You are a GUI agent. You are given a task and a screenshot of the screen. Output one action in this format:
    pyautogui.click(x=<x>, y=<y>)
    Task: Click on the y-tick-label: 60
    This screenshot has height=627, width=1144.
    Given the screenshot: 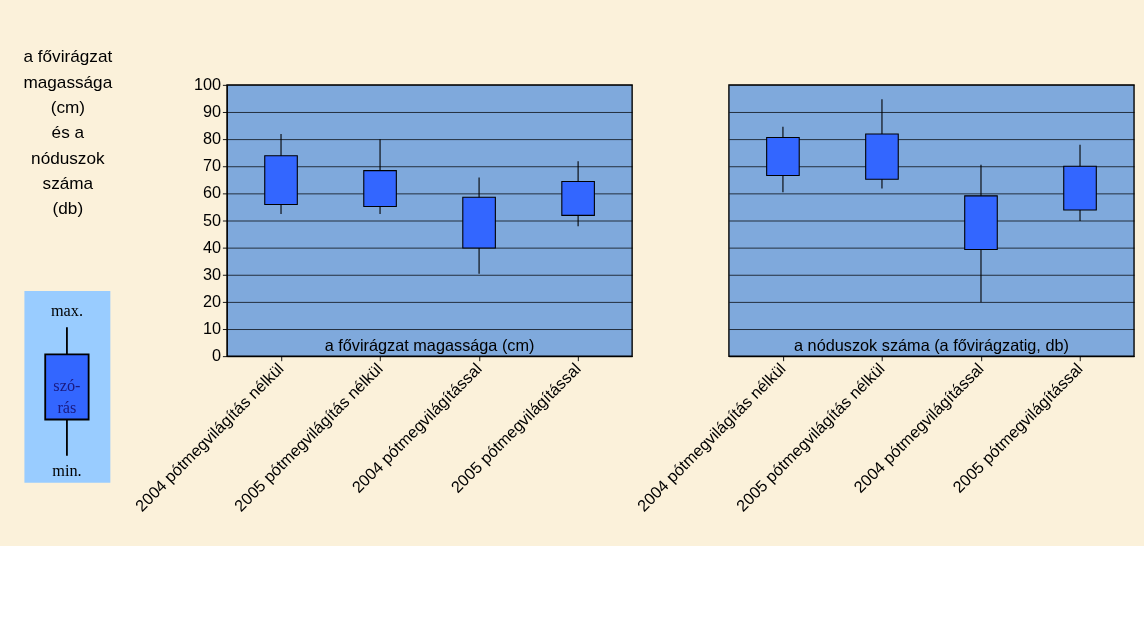 What is the action you would take?
    pyautogui.click(x=212, y=192)
    